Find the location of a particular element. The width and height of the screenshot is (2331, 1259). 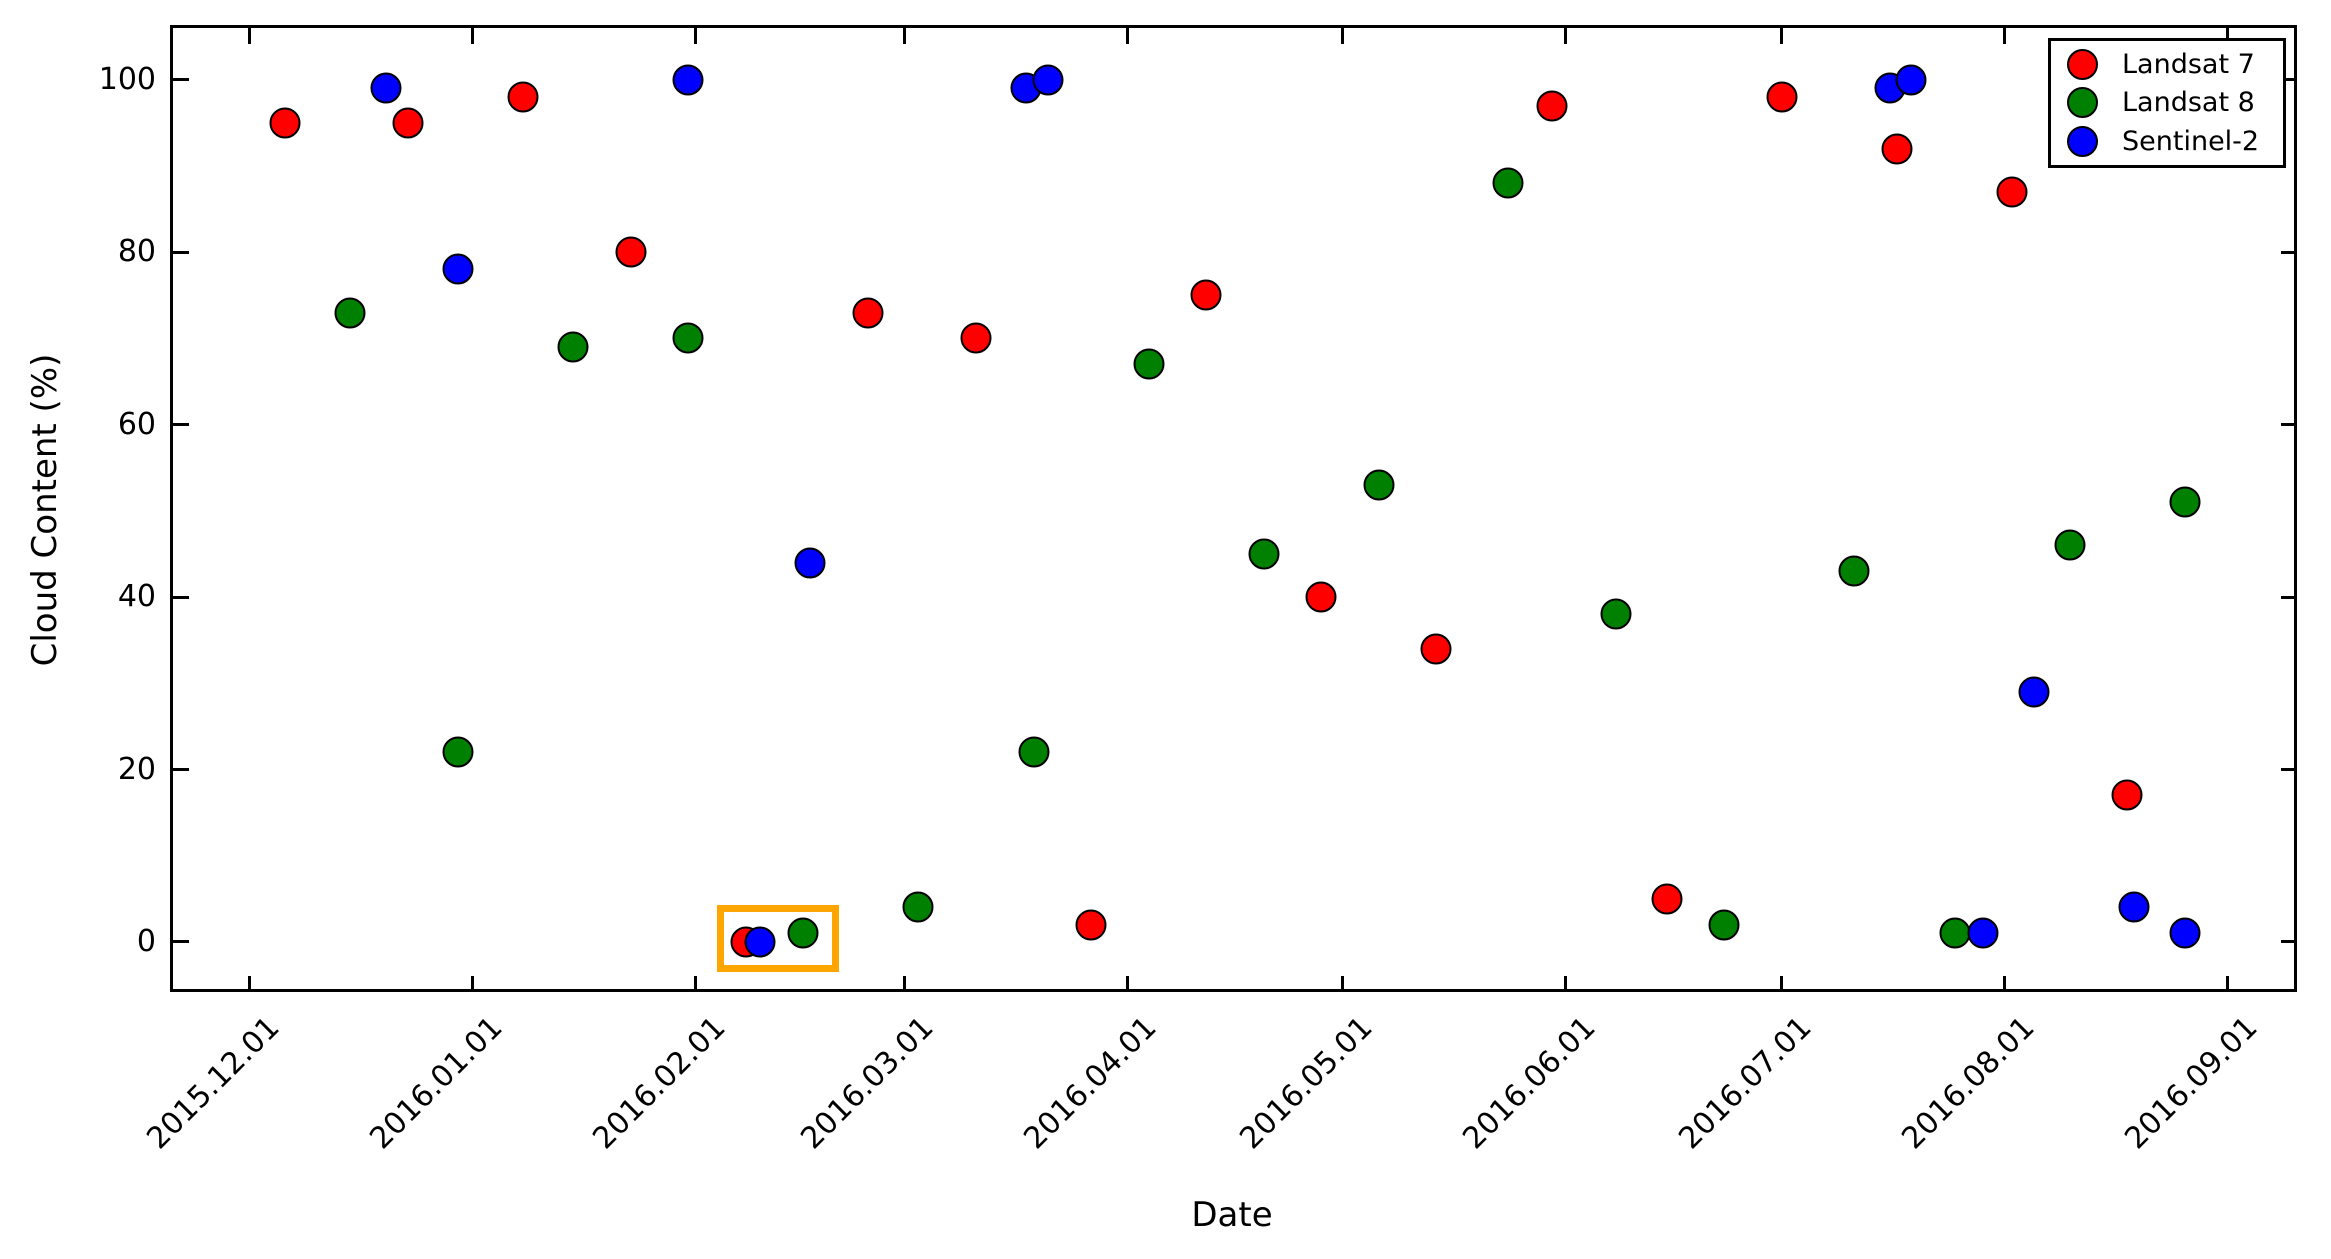

x-tick-label: 2016.09.01 is located at coordinates (2191, 1083).